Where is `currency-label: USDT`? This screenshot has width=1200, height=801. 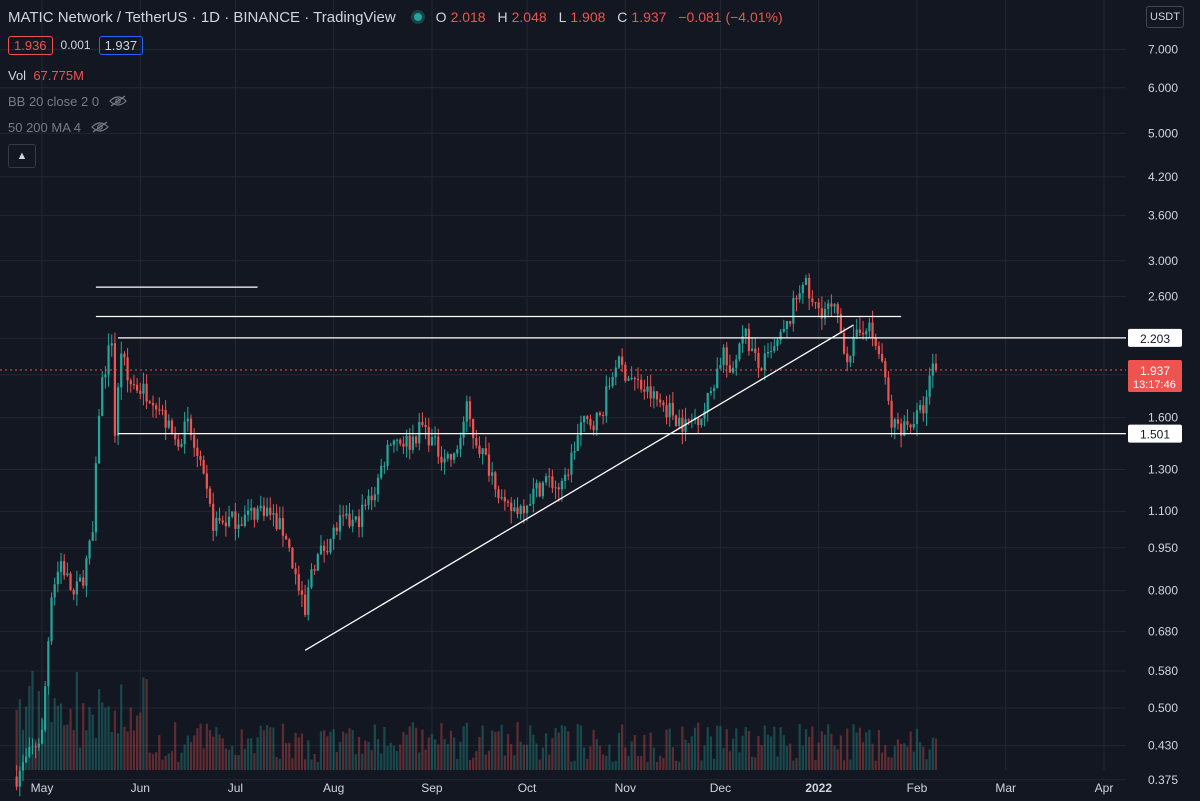 currency-label: USDT is located at coordinates (1165, 17).